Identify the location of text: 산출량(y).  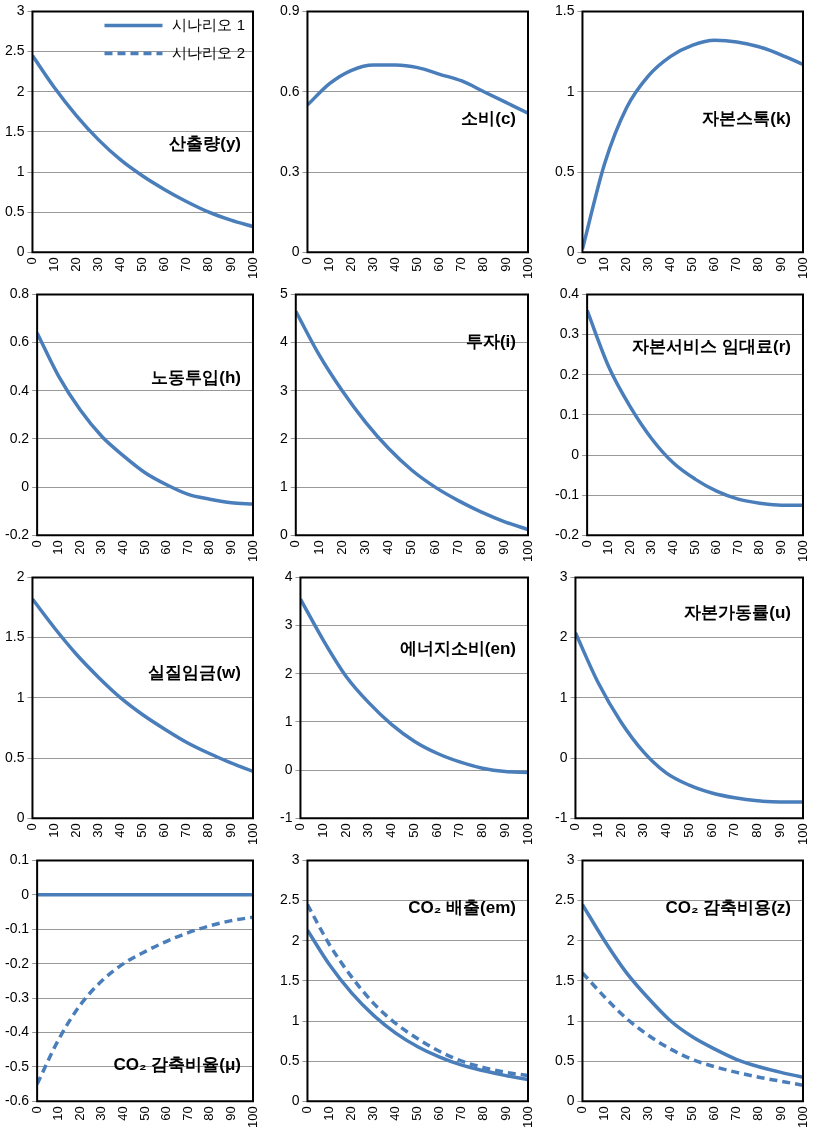
(205, 143).